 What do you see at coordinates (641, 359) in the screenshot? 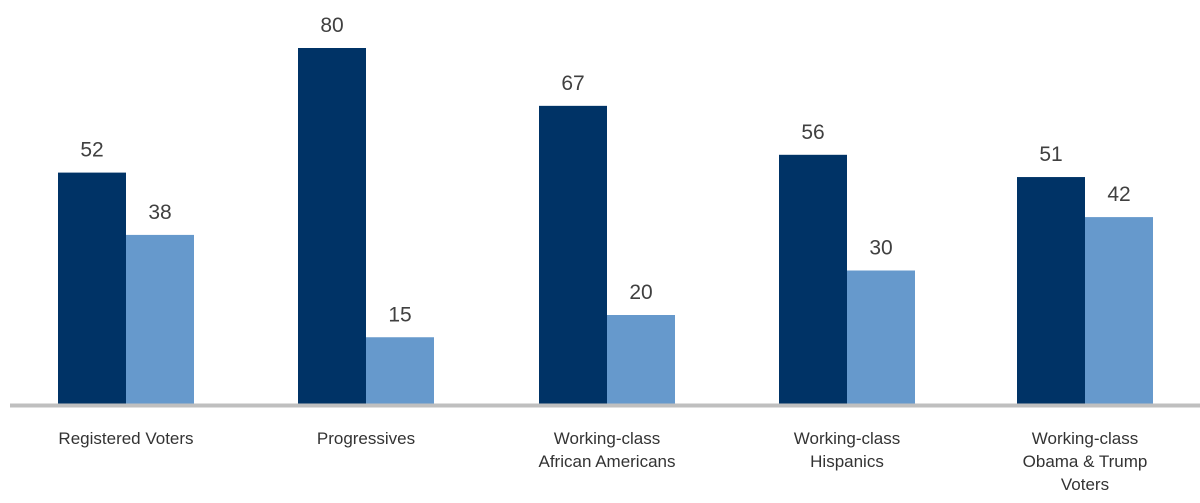
I see `bar-series2-cat3` at bounding box center [641, 359].